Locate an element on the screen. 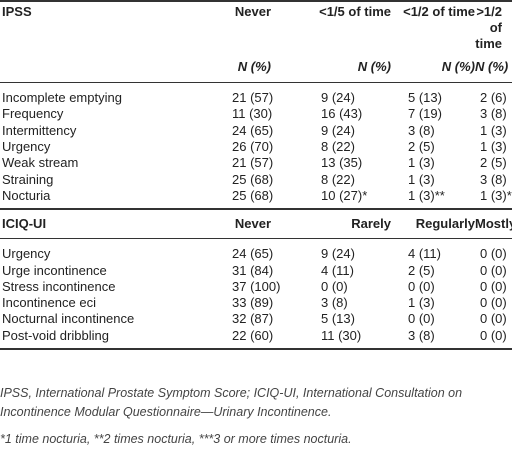  row-label: Straining is located at coordinates (28, 179).